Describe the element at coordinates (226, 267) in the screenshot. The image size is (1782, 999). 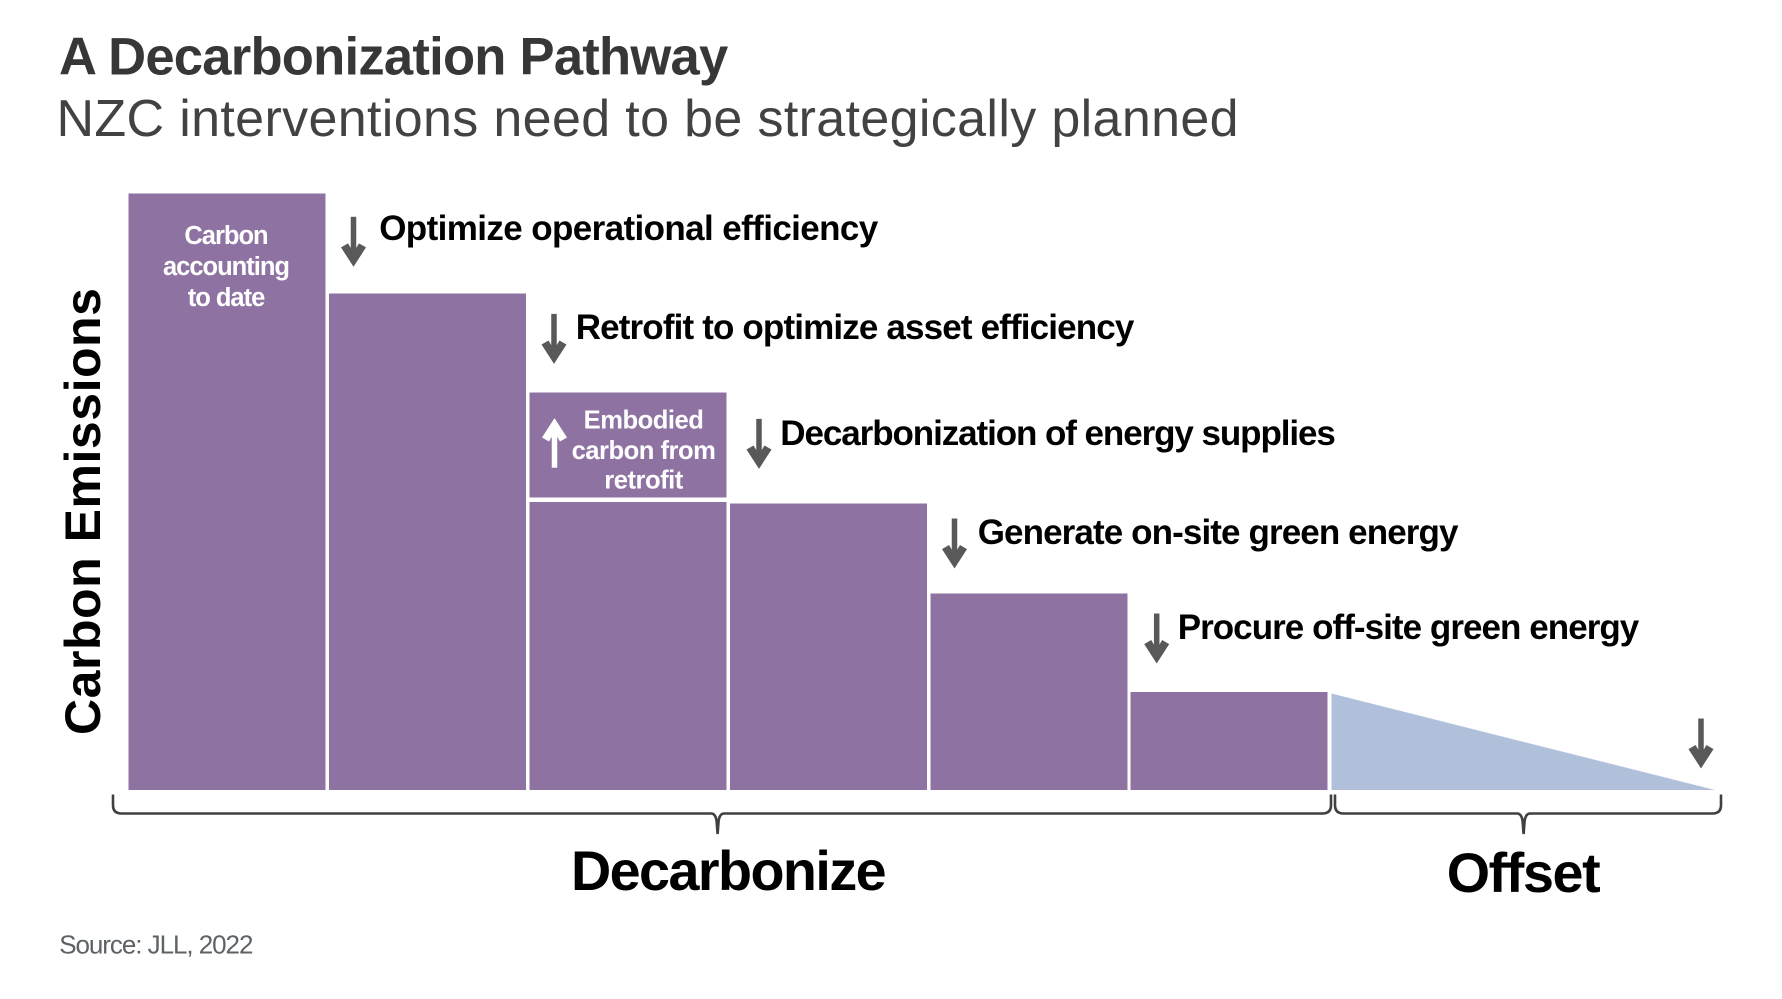
I see `svg-text: accounting` at that location.